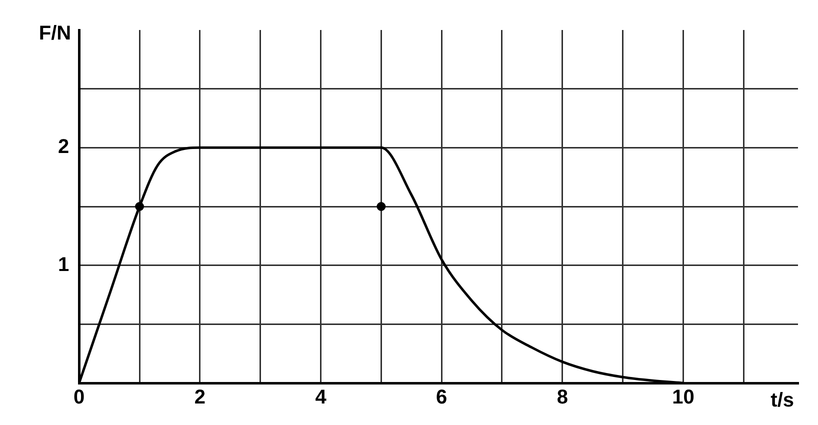 This screenshot has height=425, width=818. Describe the element at coordinates (64, 265) in the screenshot. I see `y-tick-label: 1` at that location.